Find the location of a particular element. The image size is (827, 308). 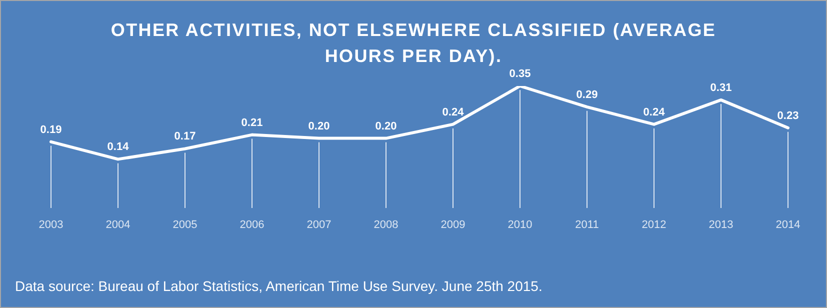

x-tick-label: 2013 is located at coordinates (721, 224).